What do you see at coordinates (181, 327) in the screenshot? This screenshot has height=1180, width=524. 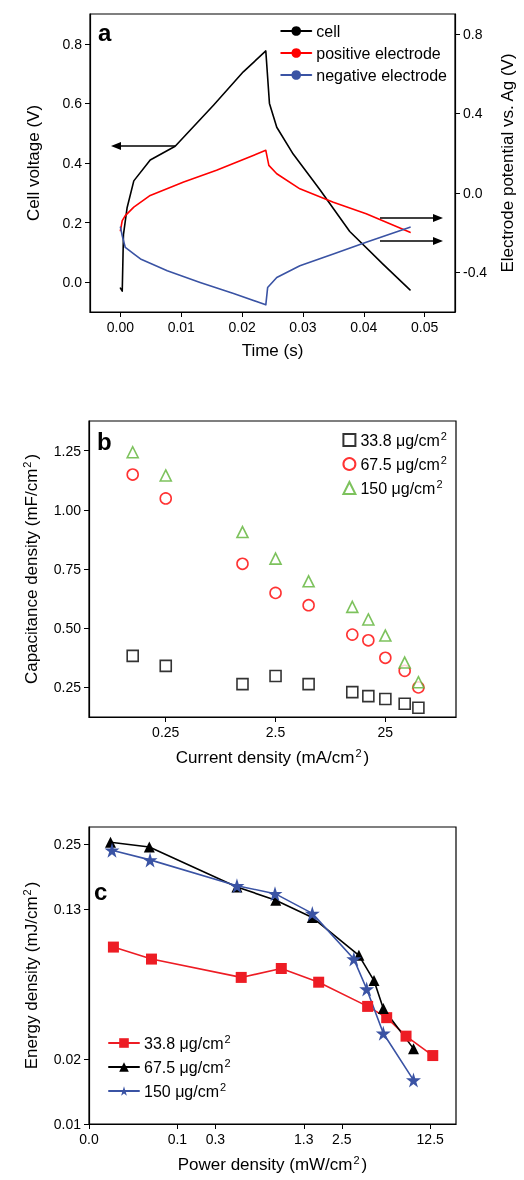 I see `x-tick-label: 0.01` at bounding box center [181, 327].